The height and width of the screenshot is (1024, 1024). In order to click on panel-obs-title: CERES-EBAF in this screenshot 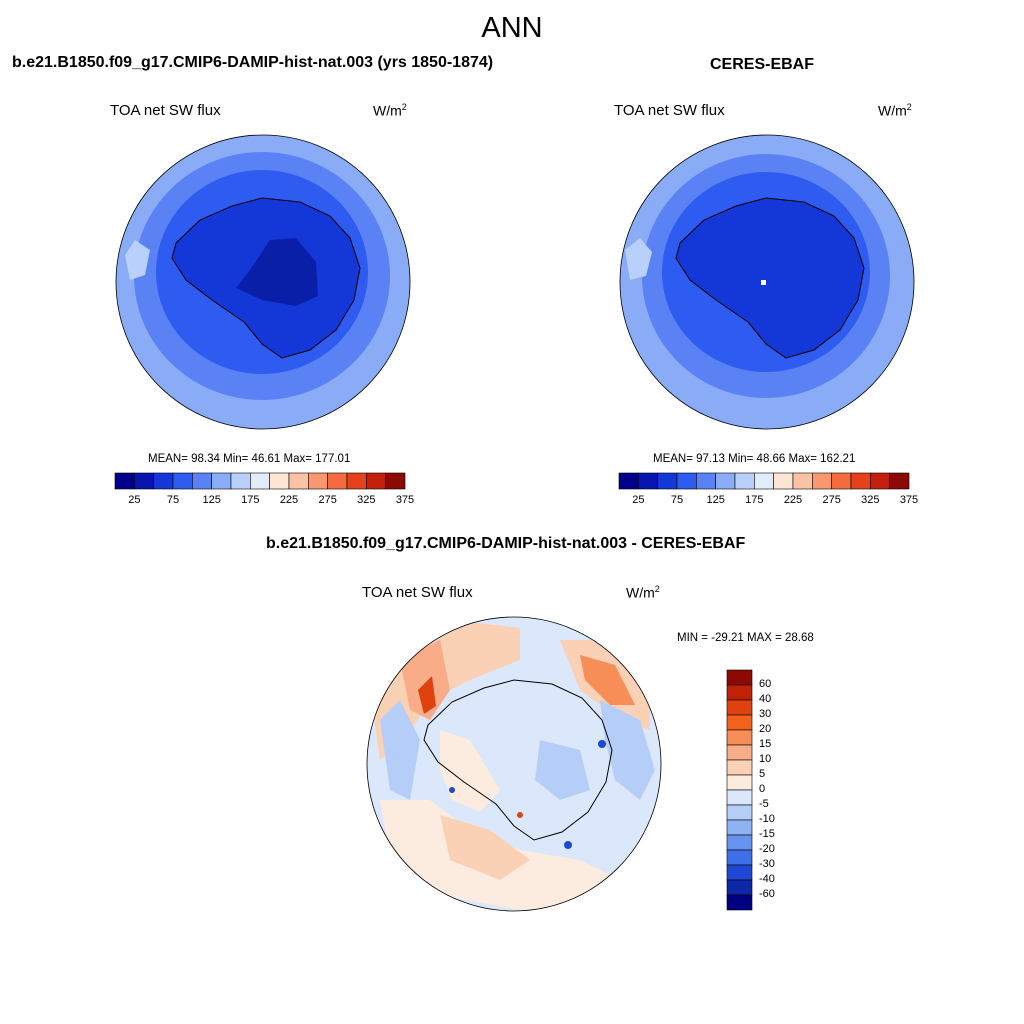, I will do `click(762, 64)`.